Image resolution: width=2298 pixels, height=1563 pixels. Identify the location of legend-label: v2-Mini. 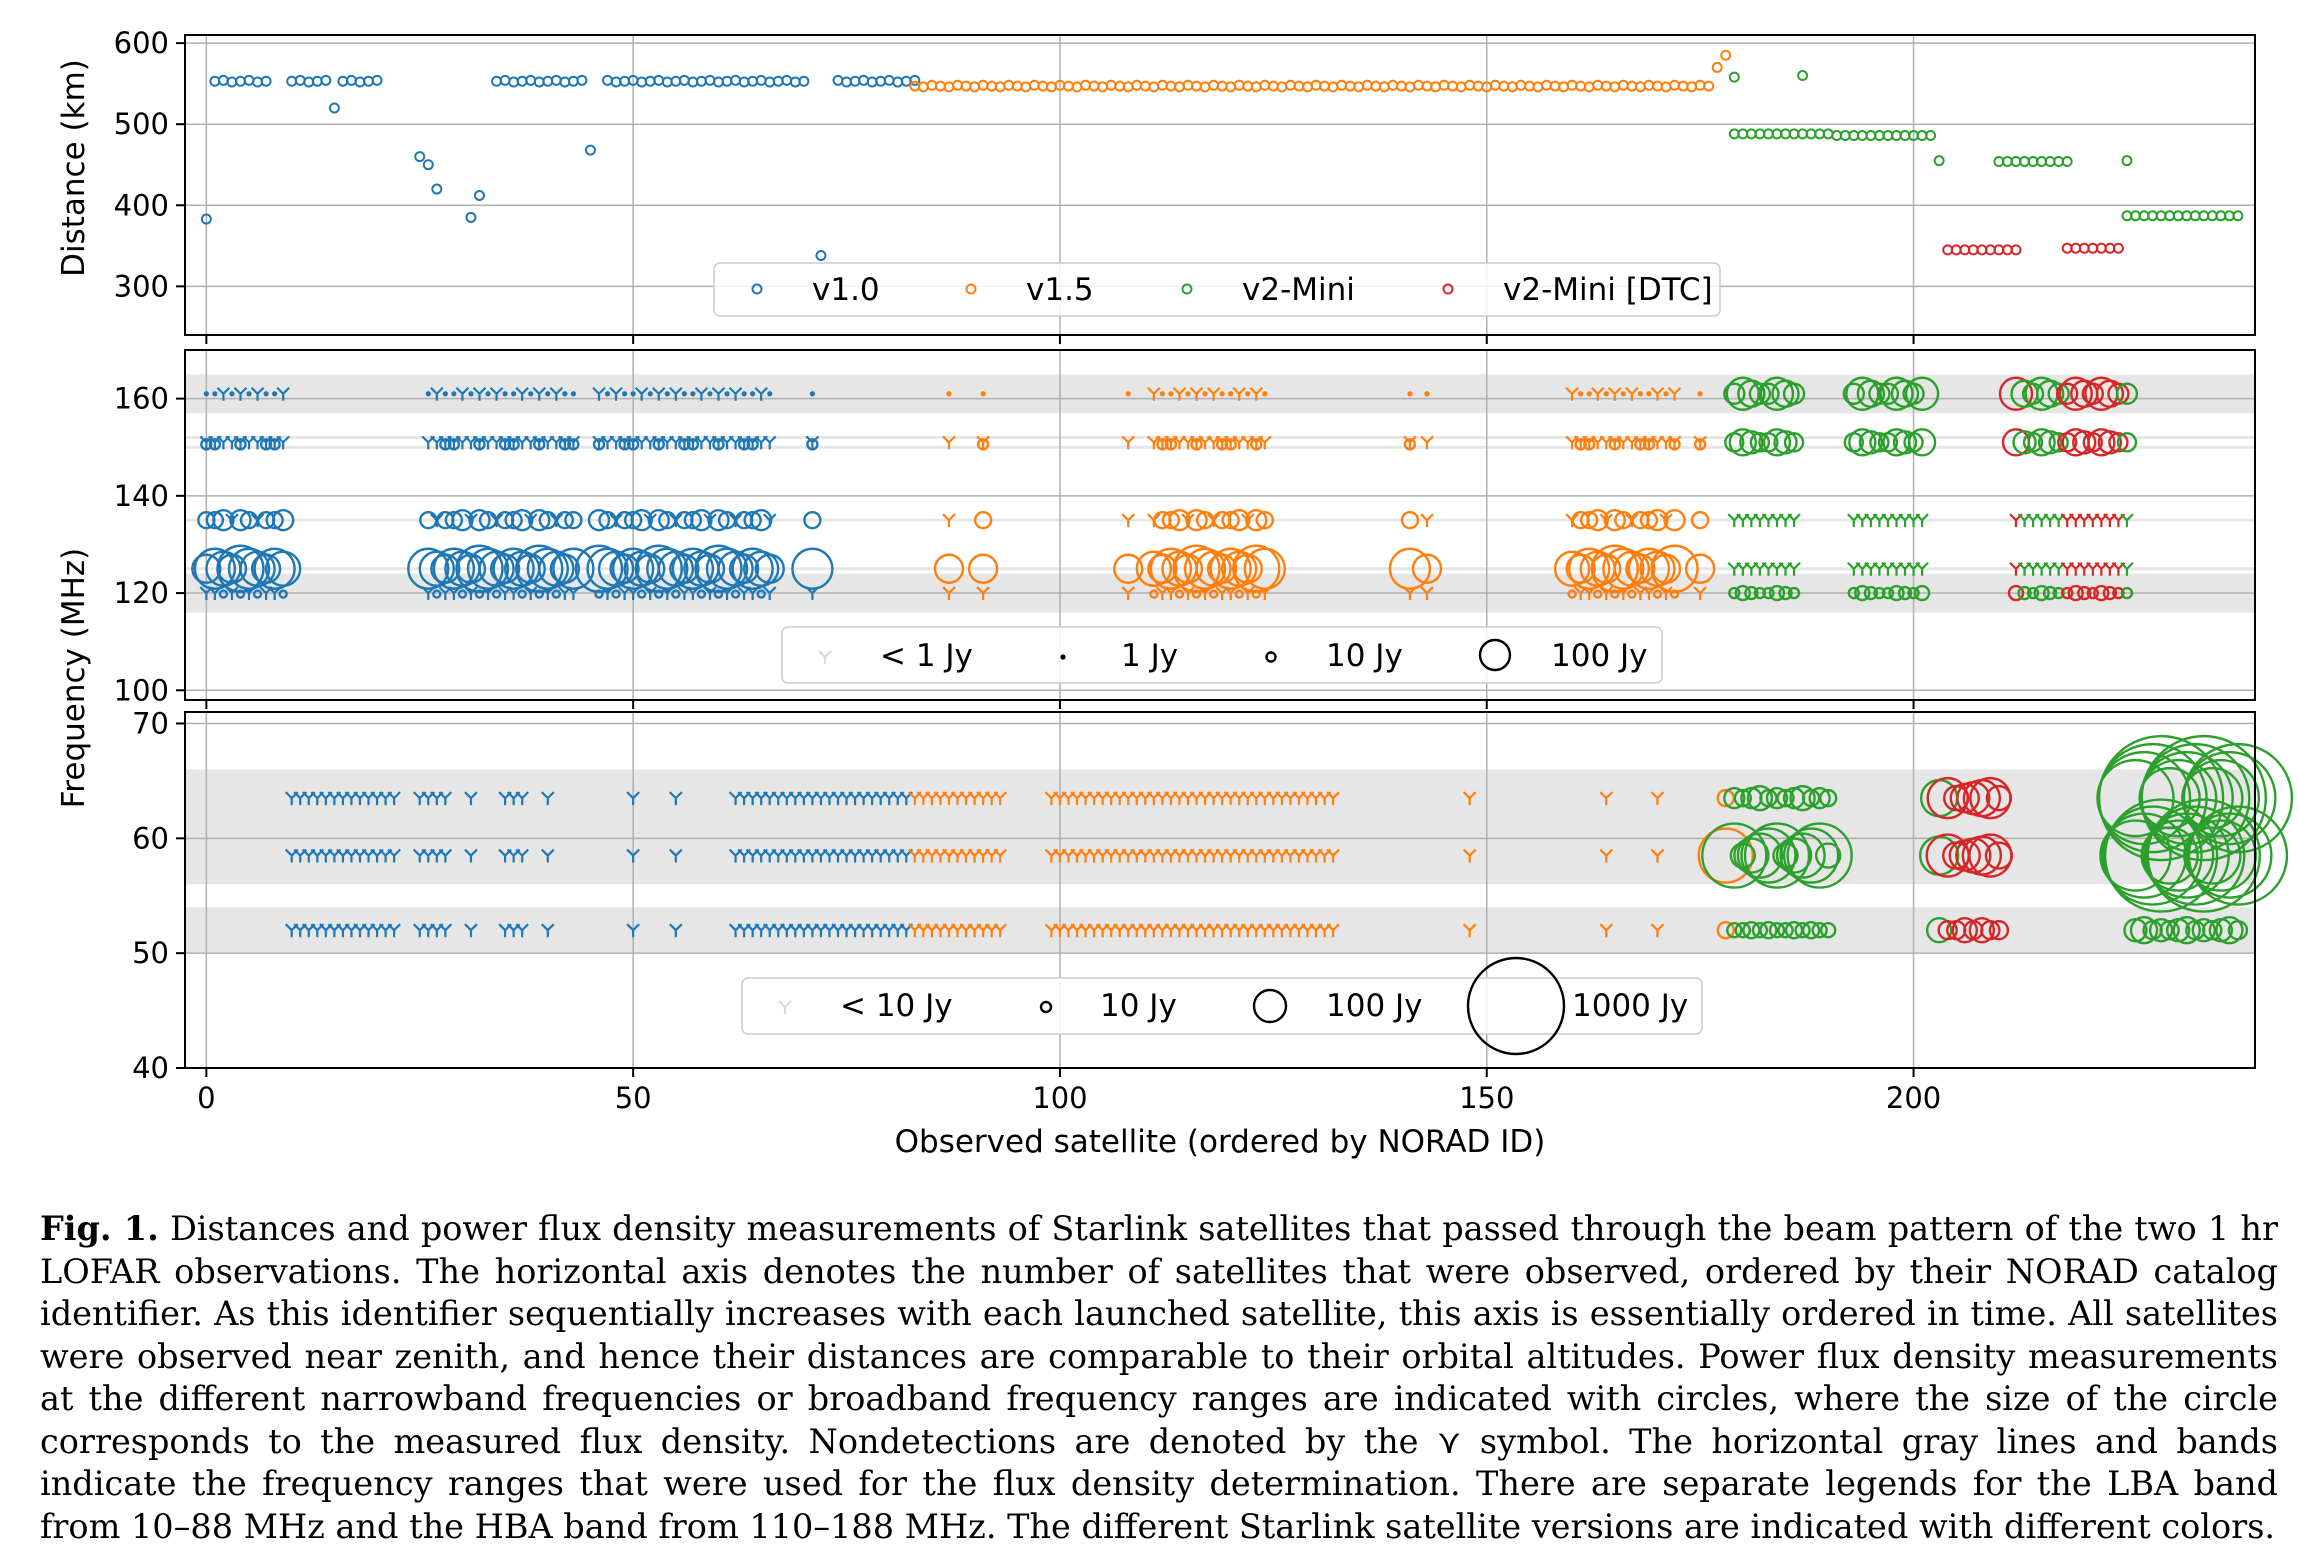
(1298, 290).